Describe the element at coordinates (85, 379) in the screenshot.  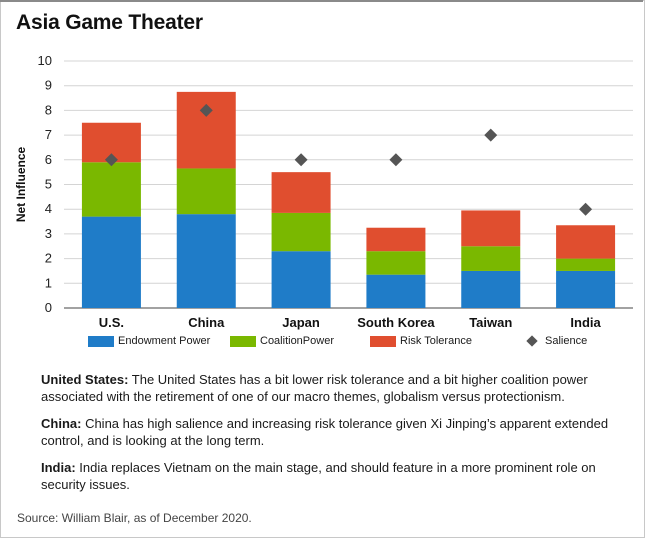
I see `note-label: United States:` at that location.